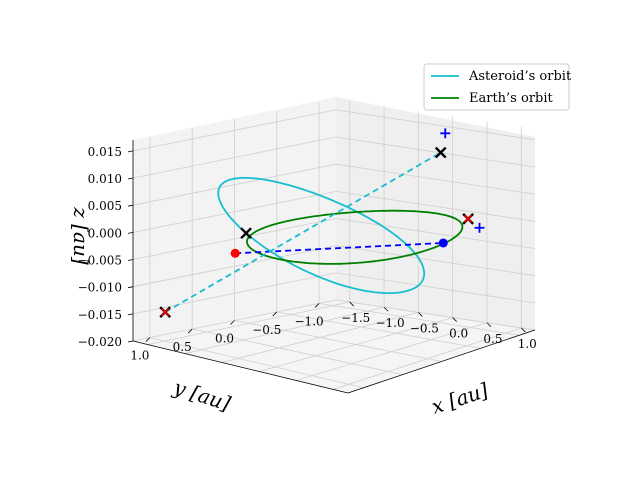 Image resolution: width=640 pixels, height=480 pixels. I want to click on y-tick-label-2: 0.0, so click(224, 339).